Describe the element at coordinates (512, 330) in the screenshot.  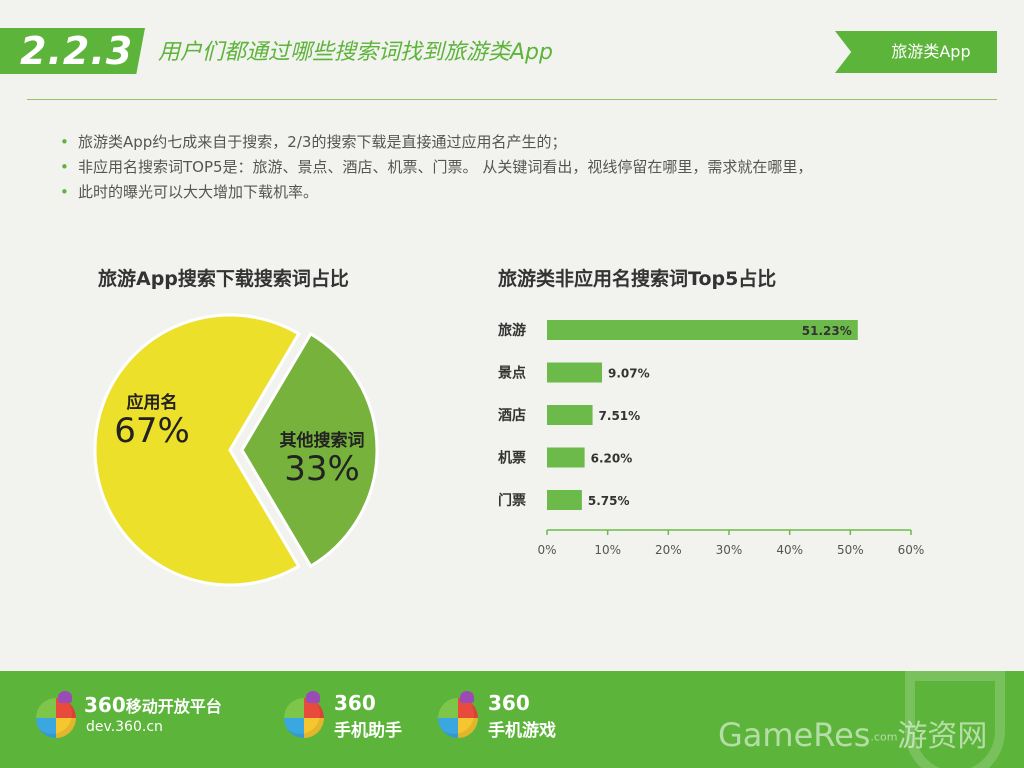
I see `bar-category-label: 旅游` at that location.